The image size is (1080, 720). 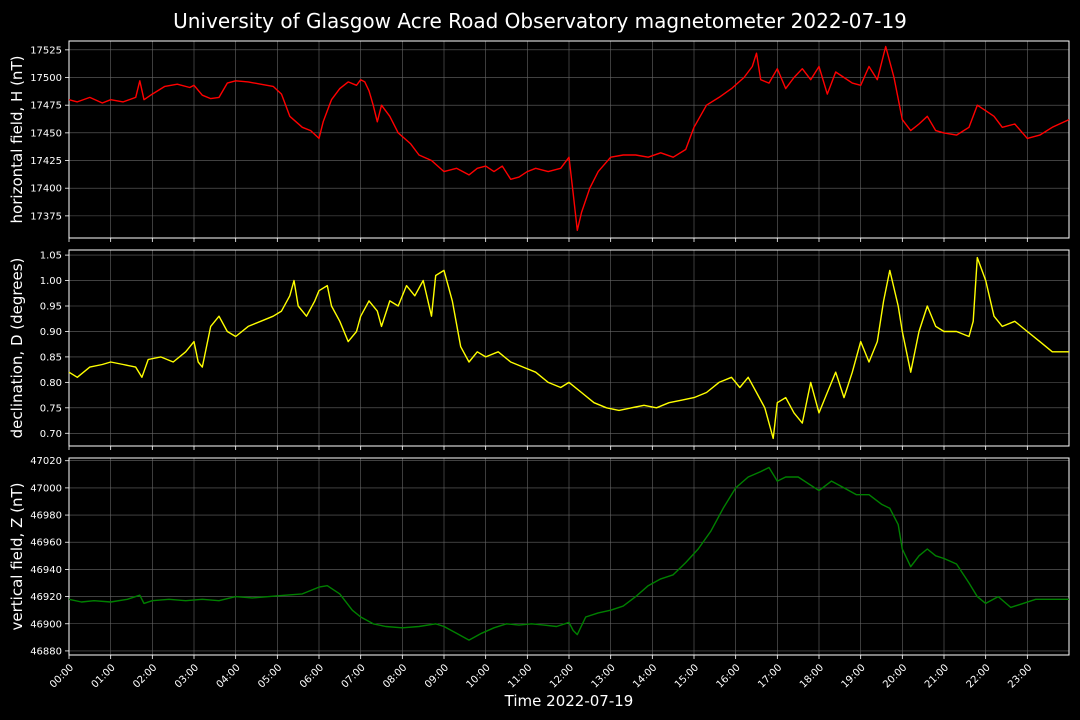 I want to click on x-tick-label: 18:00, so click(x=812, y=676).